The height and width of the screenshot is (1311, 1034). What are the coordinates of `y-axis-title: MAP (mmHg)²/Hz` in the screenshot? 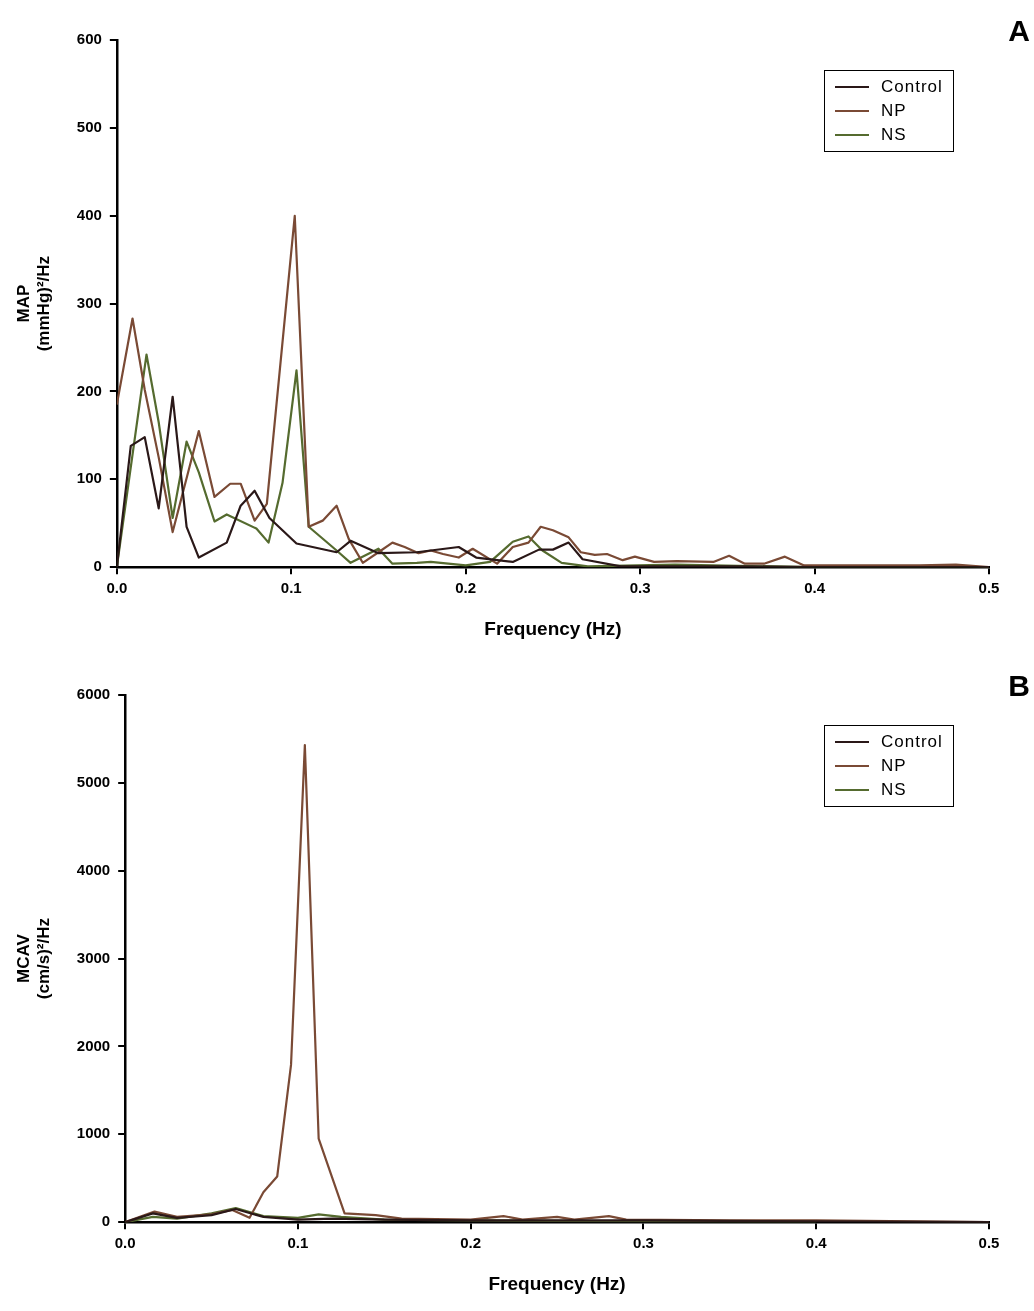 It's located at (33, 303).